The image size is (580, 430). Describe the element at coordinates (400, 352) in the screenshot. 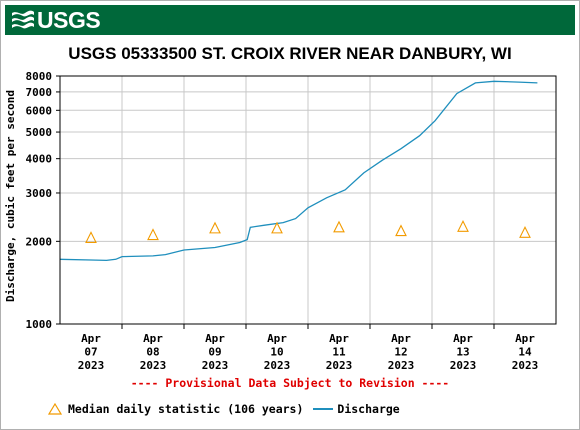

I see `x-tick-label: 12` at that location.